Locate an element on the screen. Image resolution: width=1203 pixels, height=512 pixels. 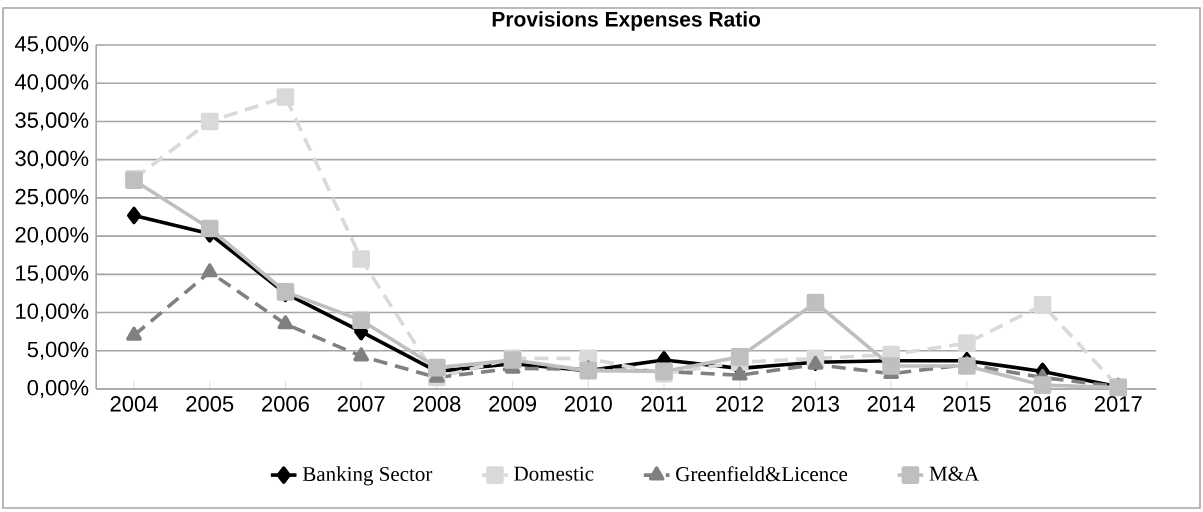
x-tick-label: 2010 is located at coordinates (588, 404).